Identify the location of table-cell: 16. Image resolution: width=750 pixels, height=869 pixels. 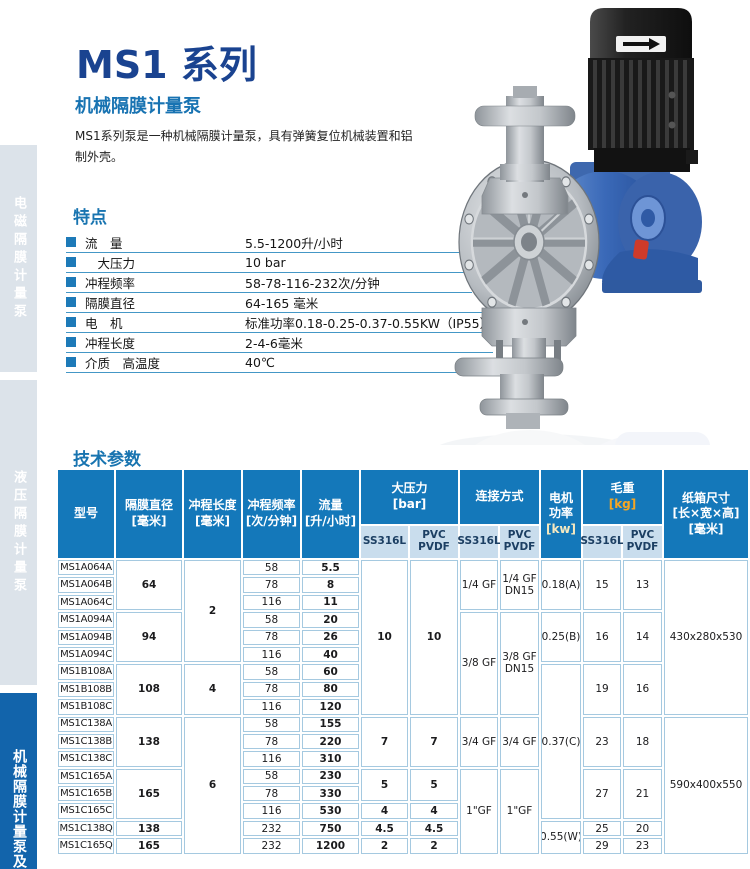
(642, 689).